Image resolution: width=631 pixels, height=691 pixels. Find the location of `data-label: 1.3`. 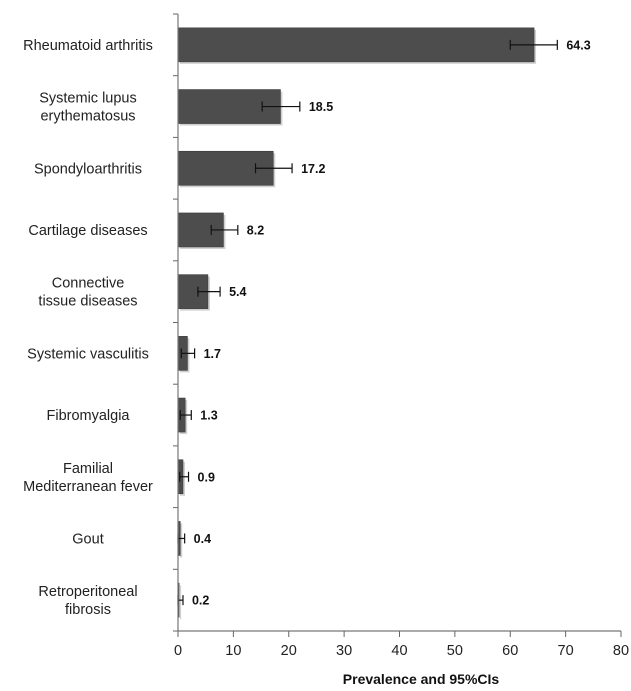

data-label: 1.3 is located at coordinates (208, 416).